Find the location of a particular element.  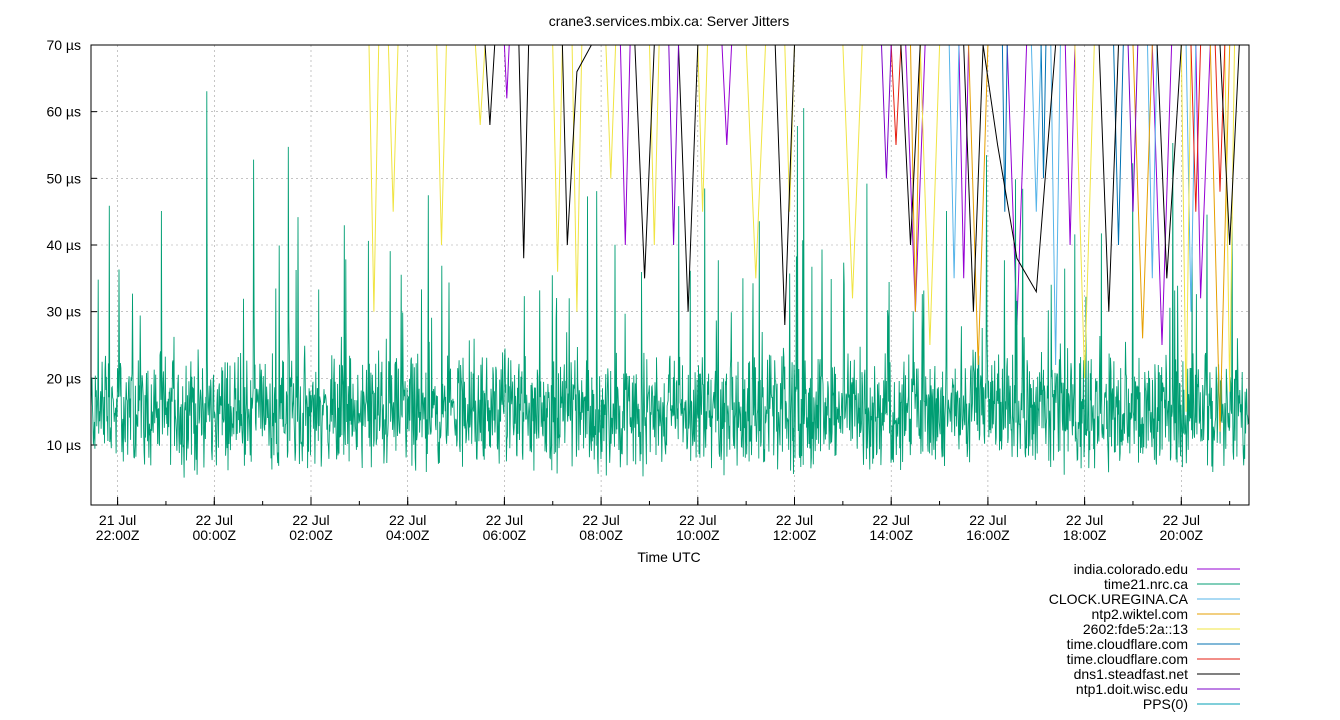

x-tick-time: 14:00Z is located at coordinates (891, 535).